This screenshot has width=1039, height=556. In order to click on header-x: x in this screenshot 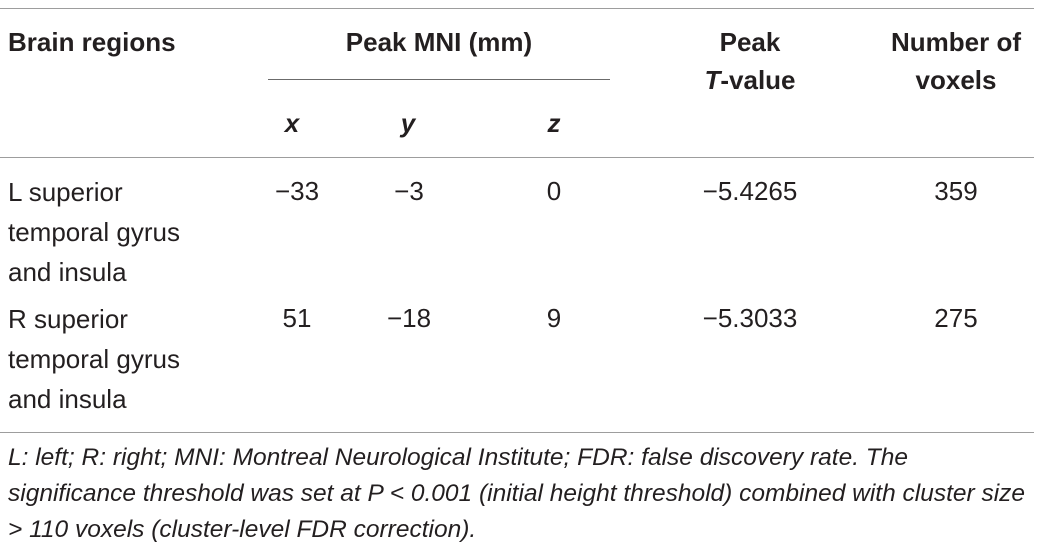, I will do `click(292, 123)`.